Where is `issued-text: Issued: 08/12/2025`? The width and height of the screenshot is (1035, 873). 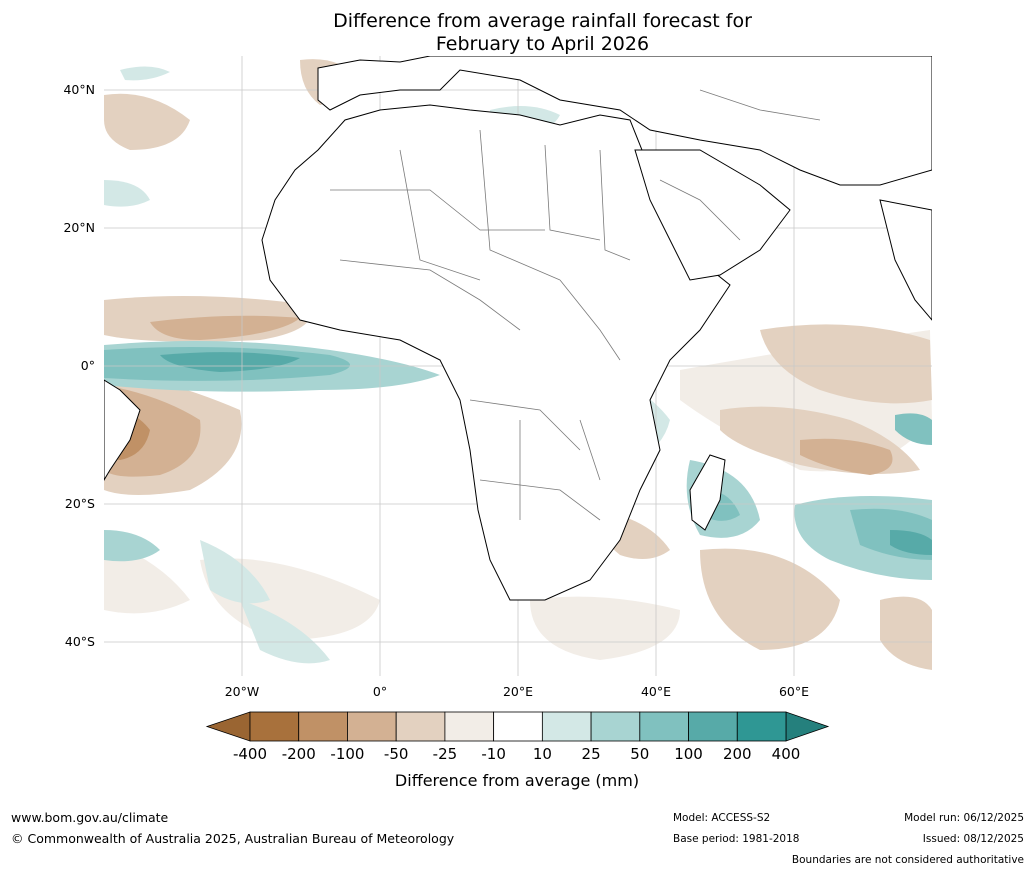 issued-text: Issued: 08/12/2025 is located at coordinates (973, 839).